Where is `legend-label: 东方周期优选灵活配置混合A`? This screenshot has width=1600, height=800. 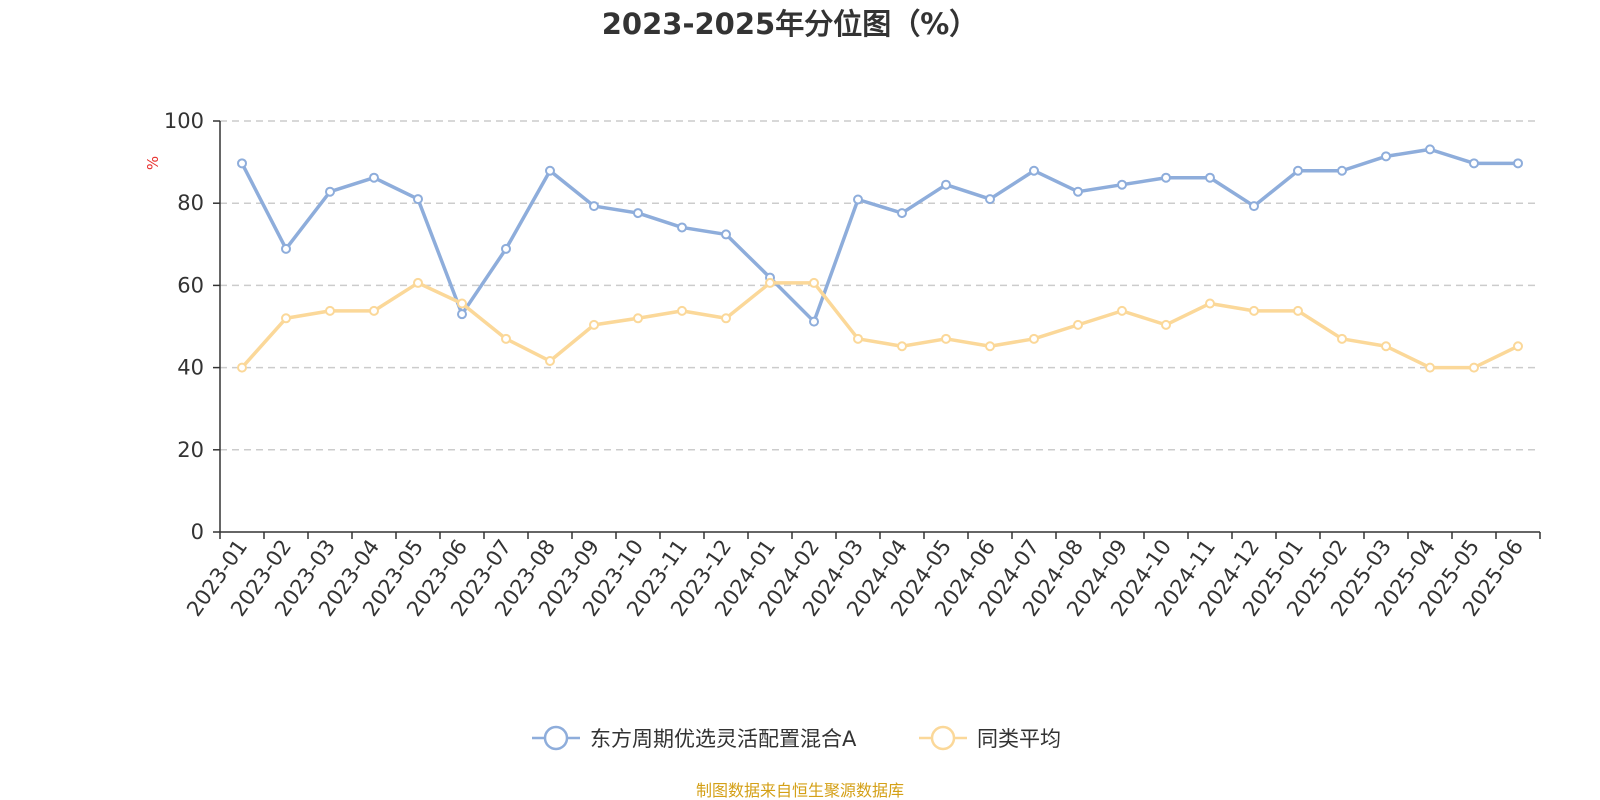
legend-label: 东方周期优选灵活配置混合A is located at coordinates (723, 739).